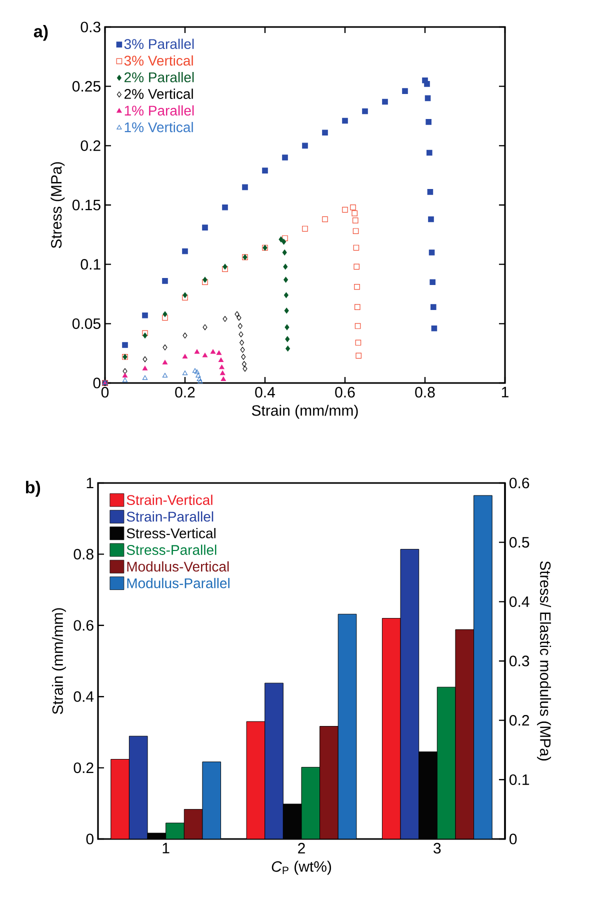 Image resolution: width=591 pixels, height=908 pixels. Describe the element at coordinates (158, 93) in the screenshot. I see `legend-label: 2% Vertical` at that location.